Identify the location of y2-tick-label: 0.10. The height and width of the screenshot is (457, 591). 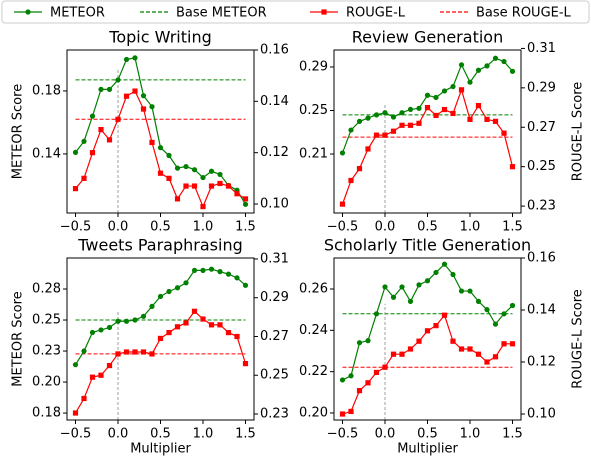
(541, 414).